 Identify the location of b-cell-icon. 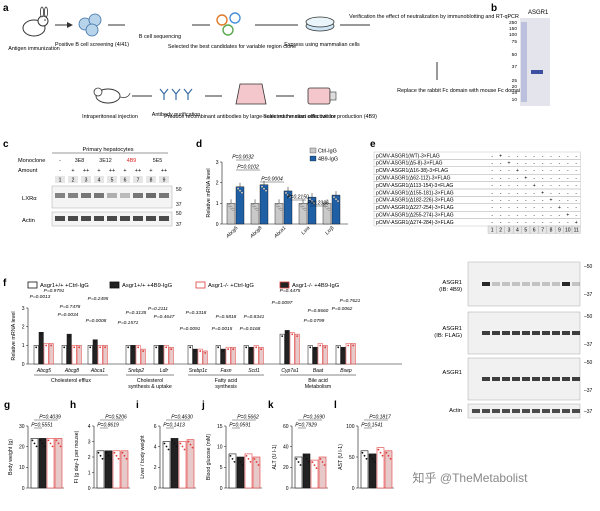
(90, 25).